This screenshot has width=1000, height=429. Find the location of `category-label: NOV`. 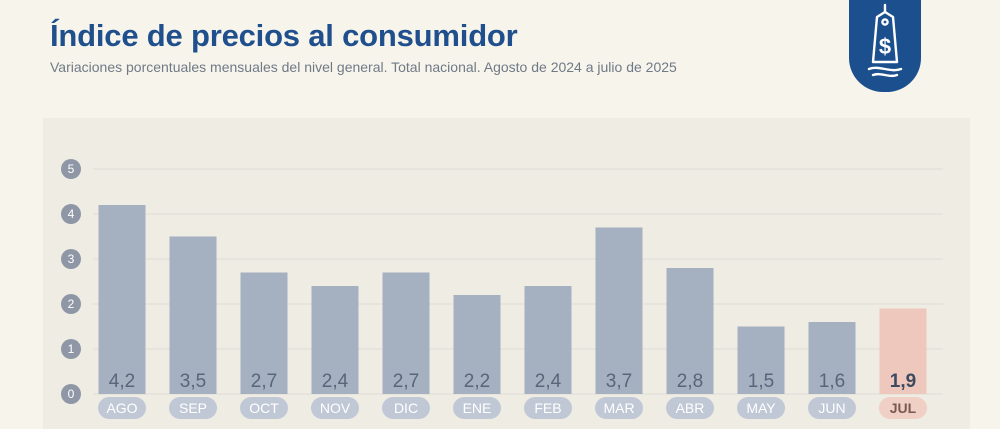

category-label: NOV is located at coordinates (335, 408).